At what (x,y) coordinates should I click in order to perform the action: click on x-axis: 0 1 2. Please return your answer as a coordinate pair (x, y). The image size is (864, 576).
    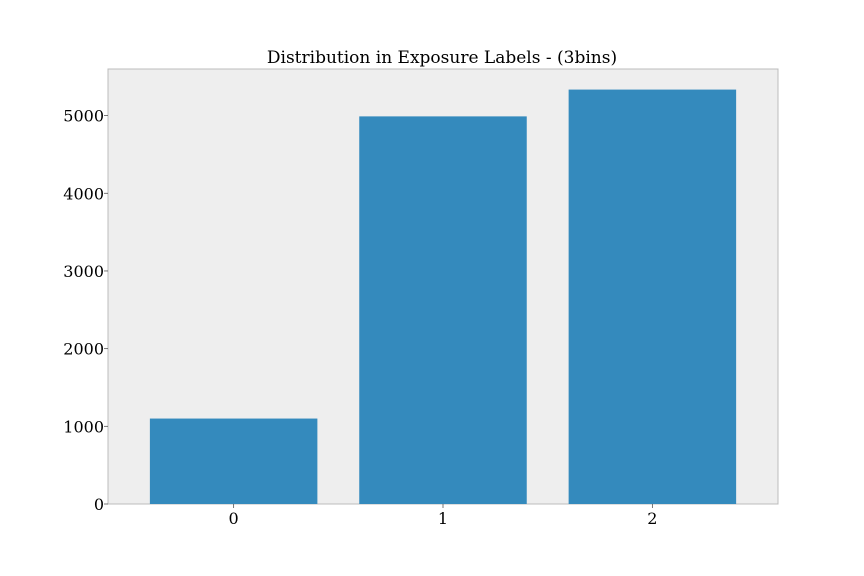
    Looking at the image, I should click on (443, 516).